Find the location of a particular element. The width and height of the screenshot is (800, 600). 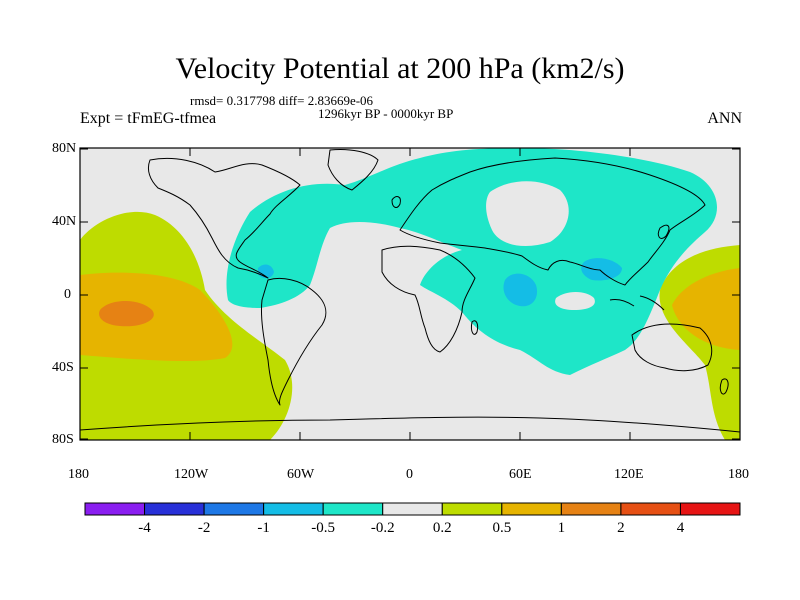

neutral-pocket-asia is located at coordinates (527, 213).